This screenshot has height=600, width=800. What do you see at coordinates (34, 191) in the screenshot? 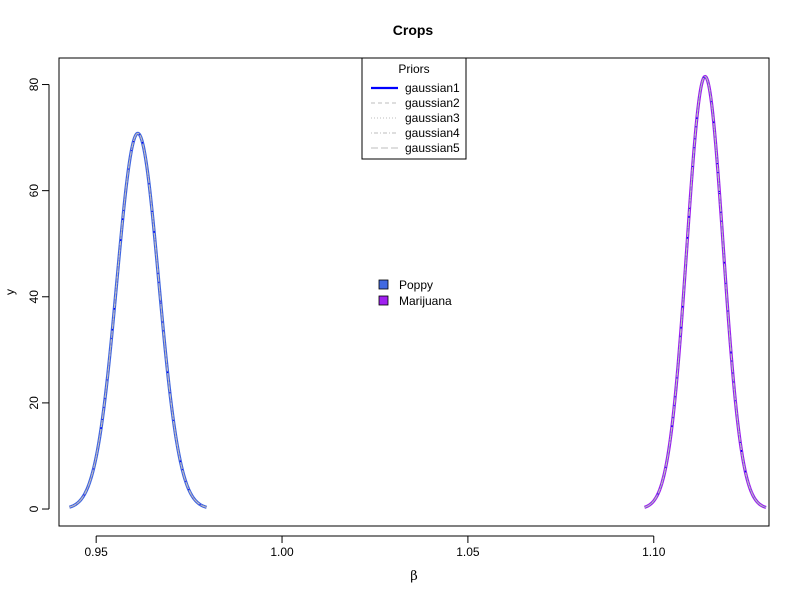
I see `y-tick-label: 60` at bounding box center [34, 191].